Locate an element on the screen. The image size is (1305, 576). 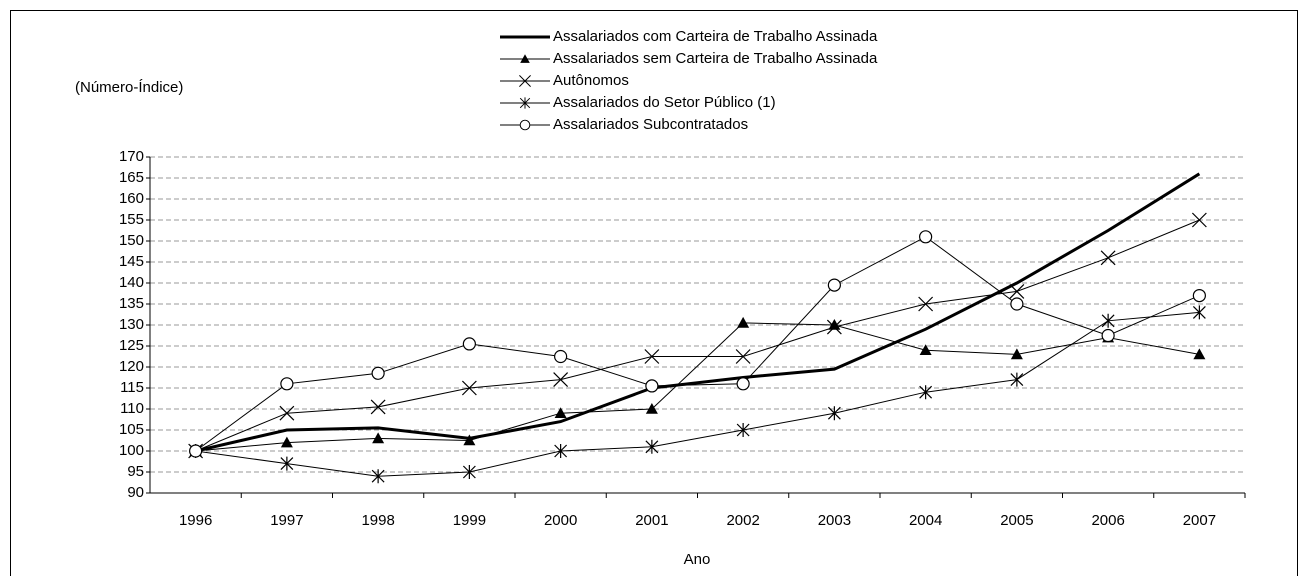
x-tick-label: 1999 is located at coordinates (469, 520).